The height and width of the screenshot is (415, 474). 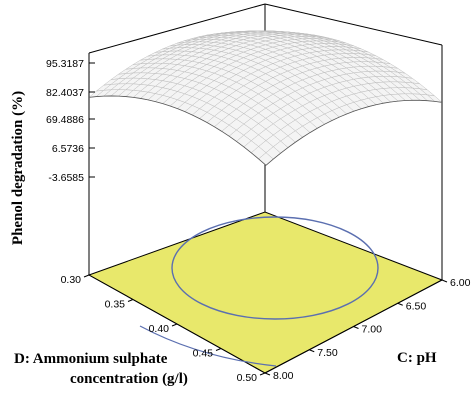 What do you see at coordinates (208, 346) in the screenshot?
I see `contour-arc-lower` at bounding box center [208, 346].